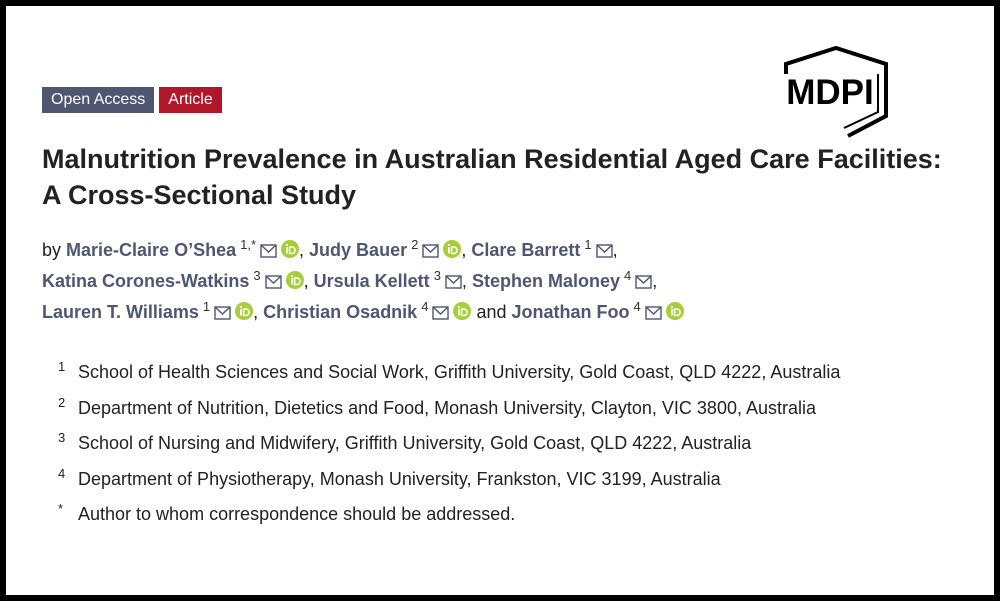  I want to click on author: Clare Barrett 1,, so click(544, 248).